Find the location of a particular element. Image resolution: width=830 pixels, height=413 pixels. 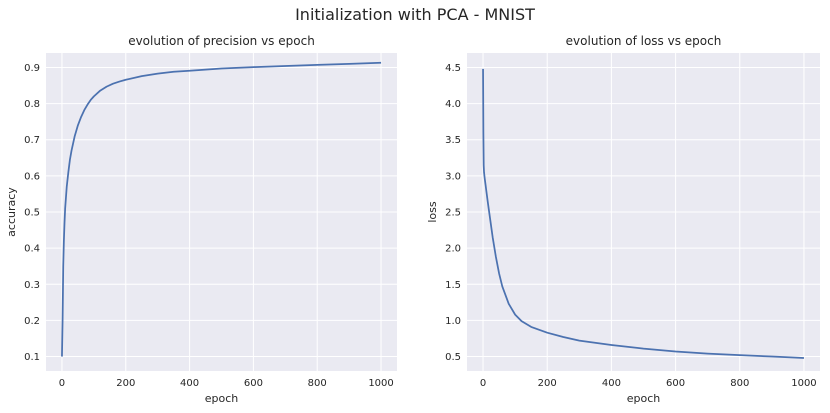

precision-y-tick-label: 0.4 is located at coordinates (32, 249).